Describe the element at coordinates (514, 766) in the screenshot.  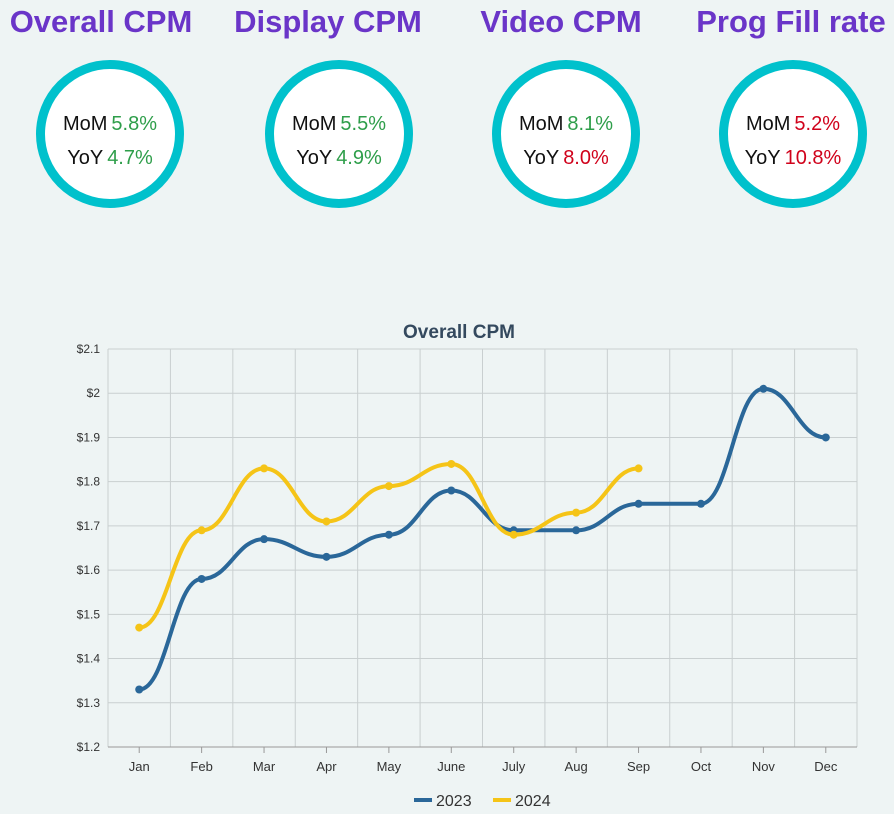
I see `x-tick-label: July` at that location.